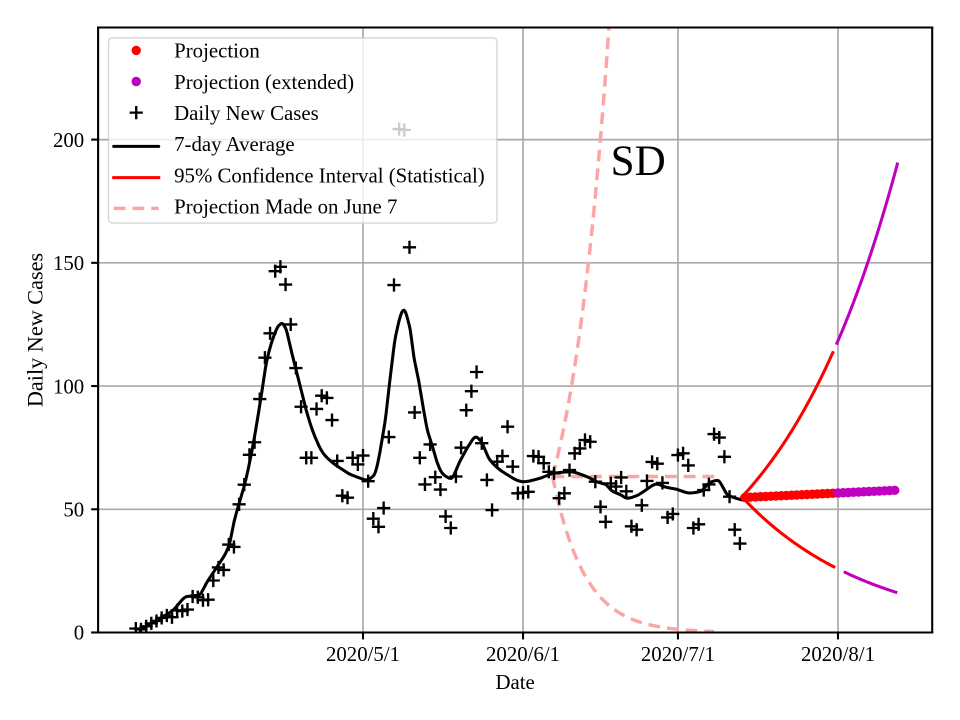  Describe the element at coordinates (838, 654) in the screenshot. I see `svg-text: 2020/8/1` at that location.